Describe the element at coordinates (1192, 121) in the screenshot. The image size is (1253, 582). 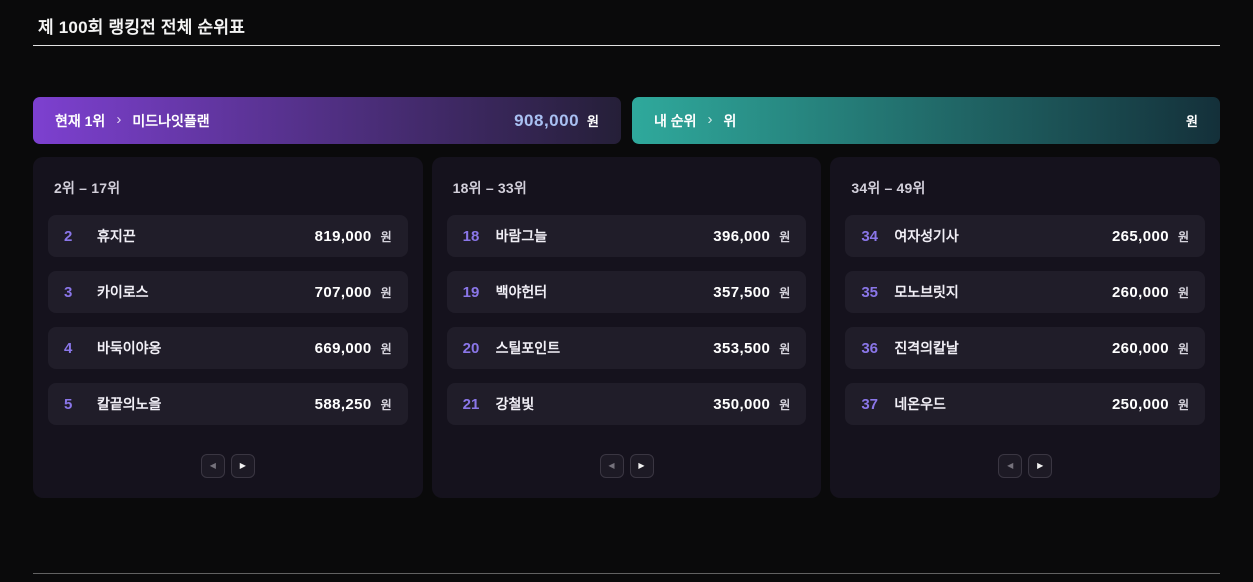
I see `my-rank-currency: 원` at that location.